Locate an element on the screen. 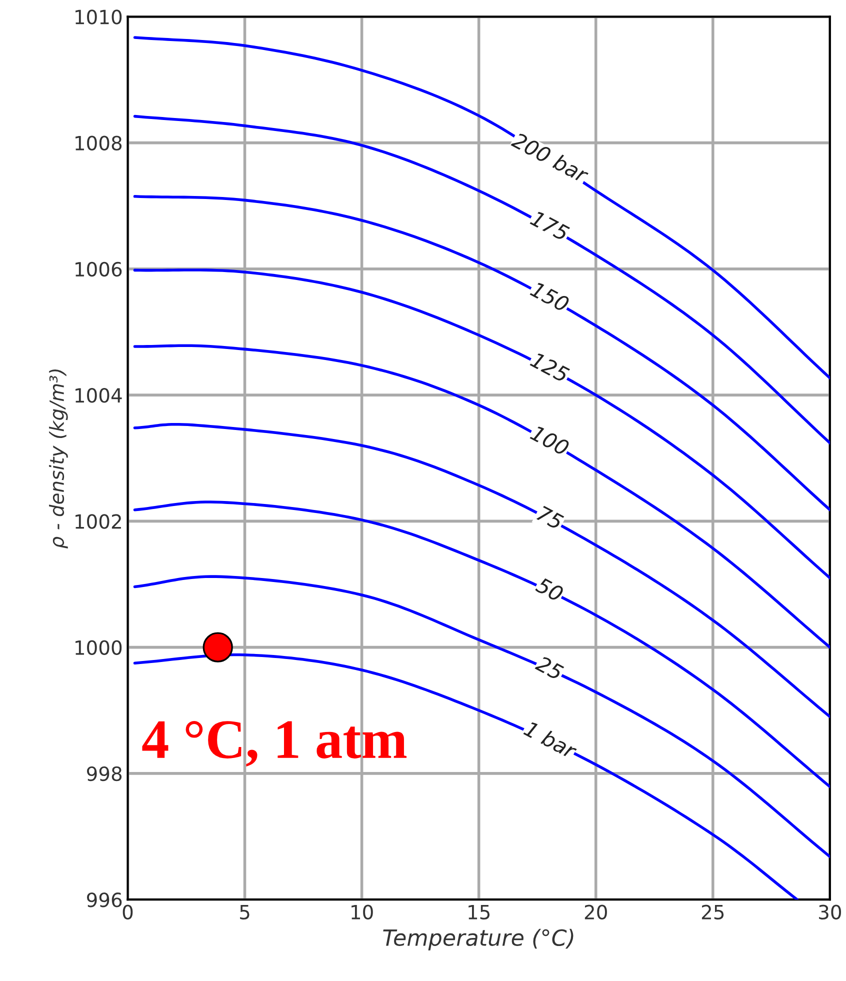  text: 50 is located at coordinates (549, 589).